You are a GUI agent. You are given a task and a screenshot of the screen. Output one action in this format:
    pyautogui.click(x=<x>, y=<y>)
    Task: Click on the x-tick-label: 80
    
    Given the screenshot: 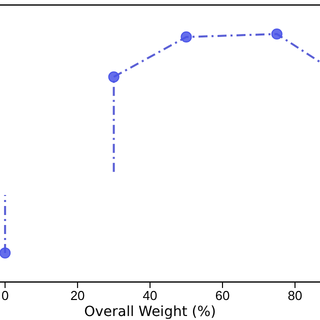 What is the action you would take?
    pyautogui.click(x=295, y=296)
    